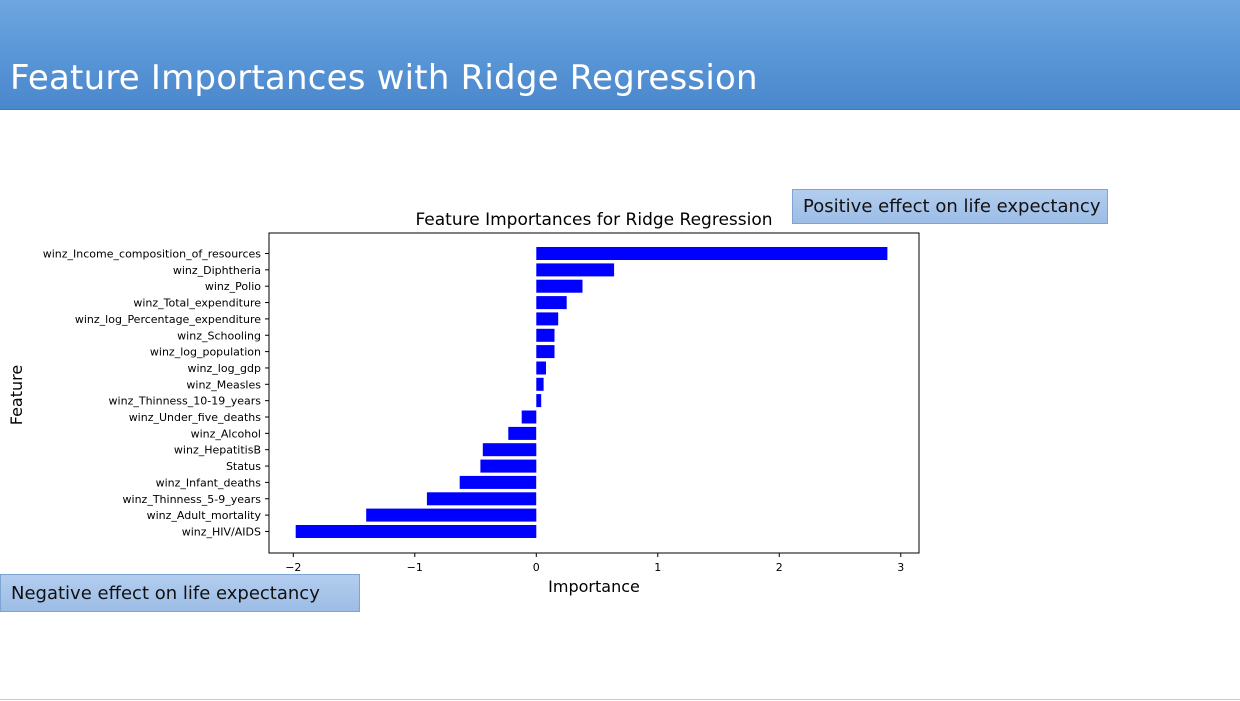 The height and width of the screenshot is (701, 1240). I want to click on y-tick-label: winz_Income_composition_of_resources, so click(152, 254).